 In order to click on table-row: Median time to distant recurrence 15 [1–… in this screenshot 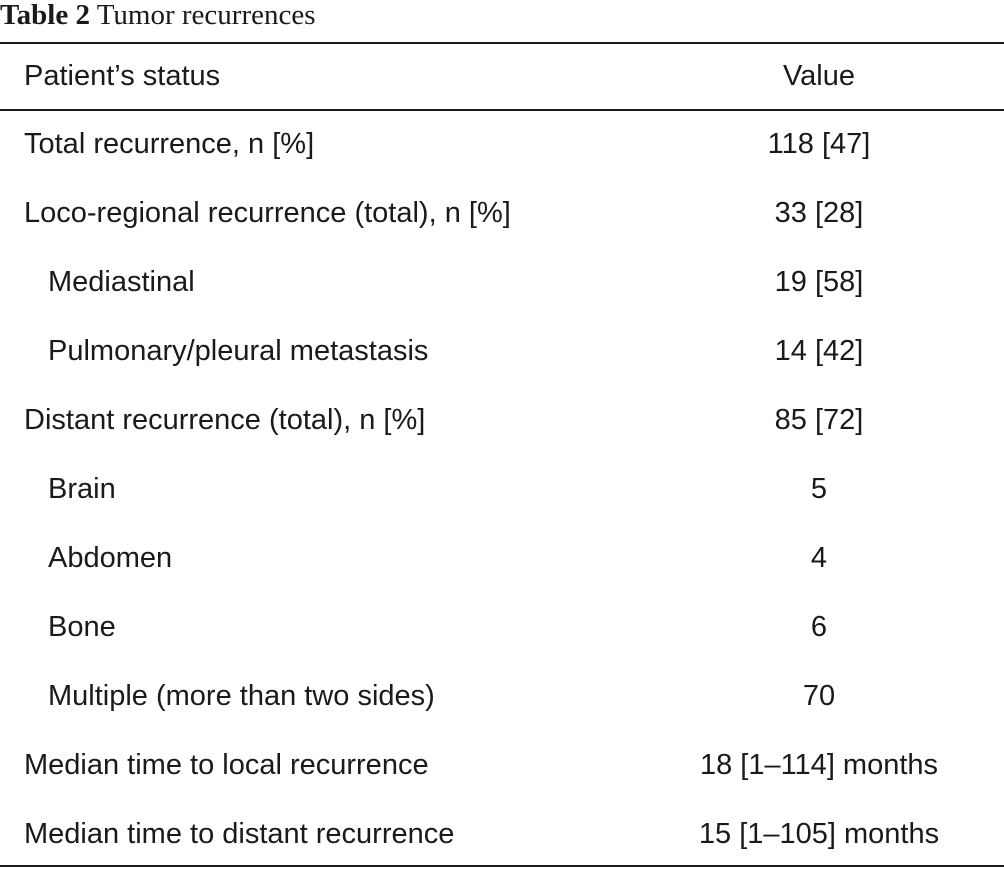, I will do `click(502, 834)`.